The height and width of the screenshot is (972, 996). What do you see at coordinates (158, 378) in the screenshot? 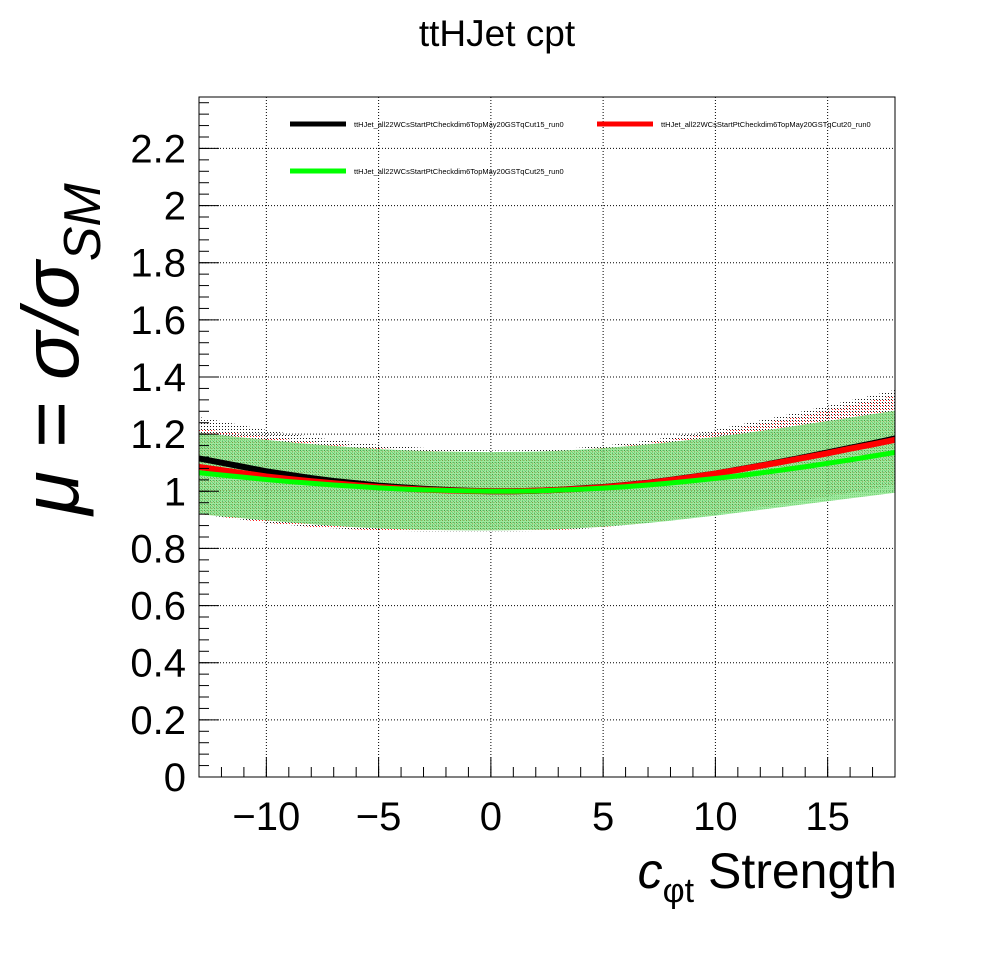
I see `y-tick-label: 1.4` at bounding box center [158, 378].